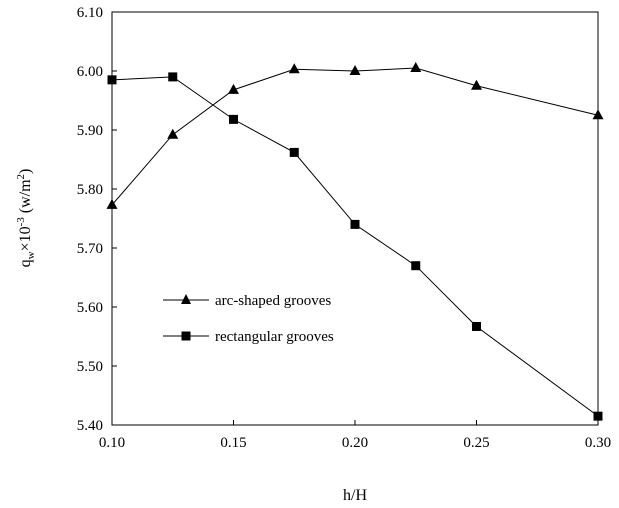 The width and height of the screenshot is (619, 508). I want to click on legend: arc-shaped grooves rectangular grooves, so click(248, 319).